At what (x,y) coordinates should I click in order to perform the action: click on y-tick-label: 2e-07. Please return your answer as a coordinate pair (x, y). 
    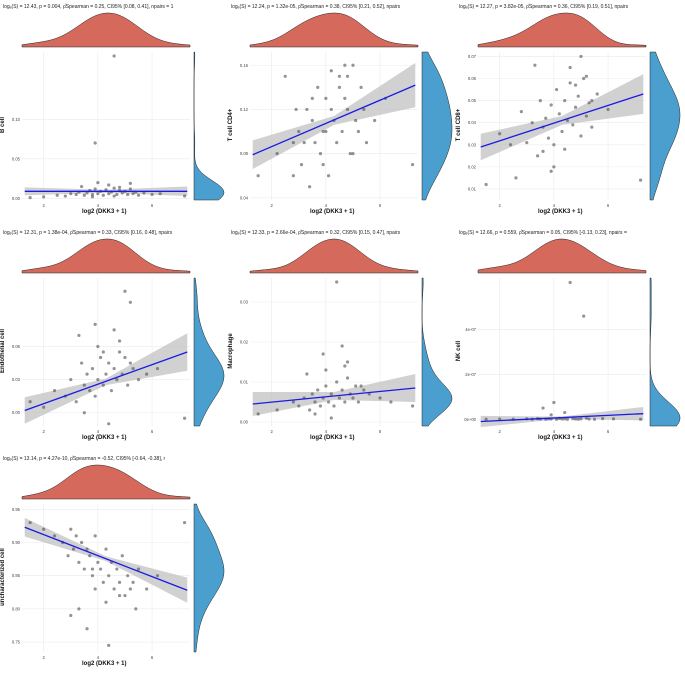
    Looking at the image, I should click on (470, 374).